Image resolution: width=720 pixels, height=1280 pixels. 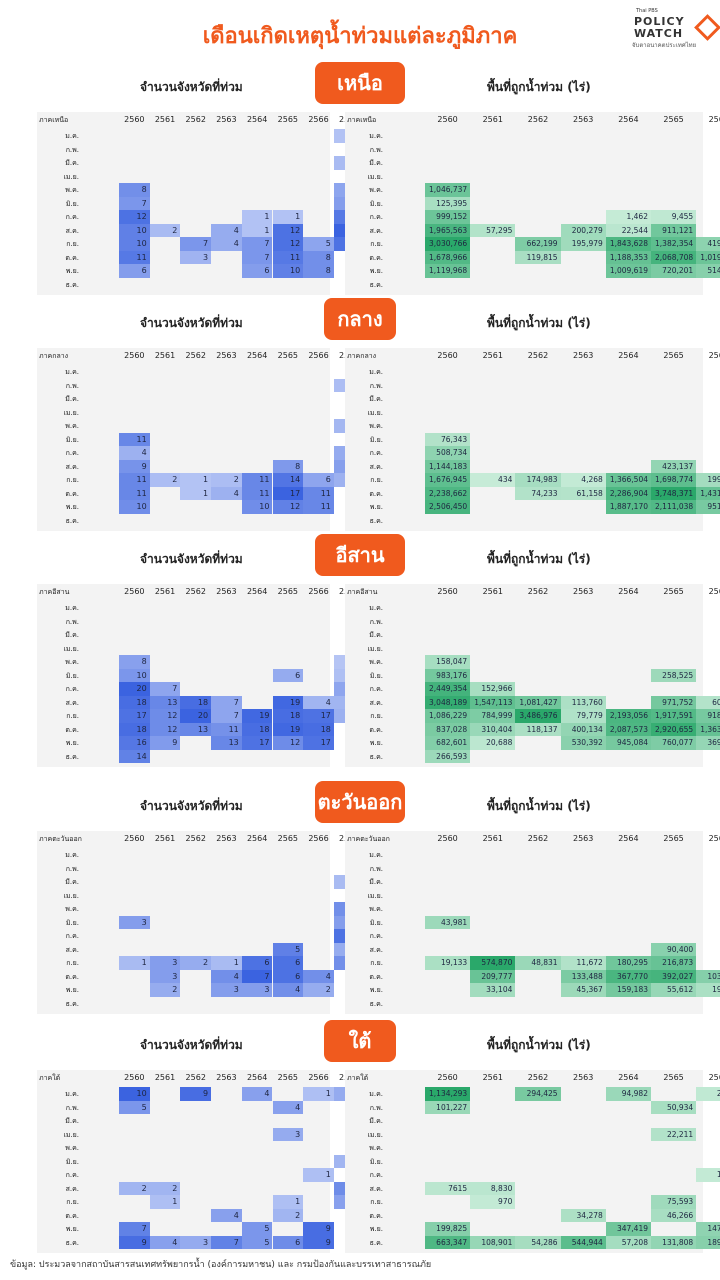 What do you see at coordinates (628, 257) in the screenshot?
I see `flood-area-cell: 1,188,353` at bounding box center [628, 257].